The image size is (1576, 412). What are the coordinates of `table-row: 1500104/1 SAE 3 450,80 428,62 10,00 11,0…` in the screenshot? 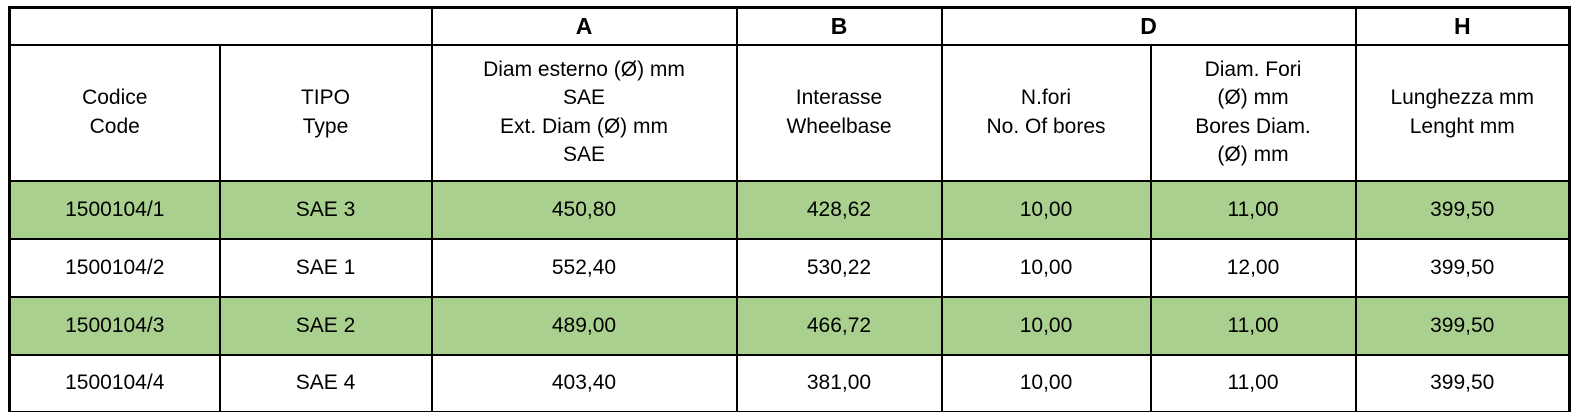 It's located at (789, 209).